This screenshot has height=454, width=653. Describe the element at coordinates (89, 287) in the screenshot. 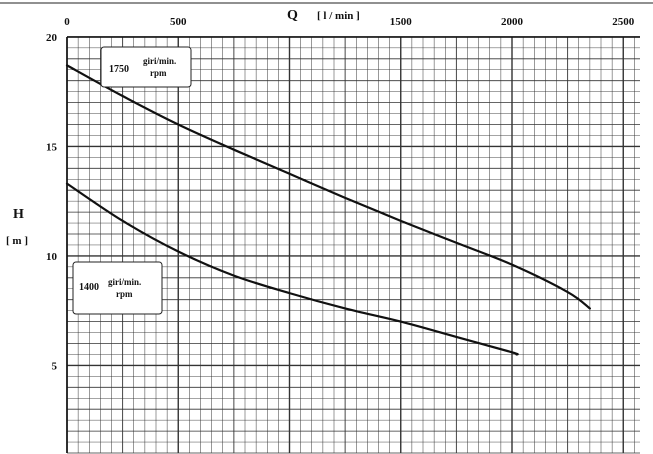

I see `legend-speed-1400: 1400` at that location.